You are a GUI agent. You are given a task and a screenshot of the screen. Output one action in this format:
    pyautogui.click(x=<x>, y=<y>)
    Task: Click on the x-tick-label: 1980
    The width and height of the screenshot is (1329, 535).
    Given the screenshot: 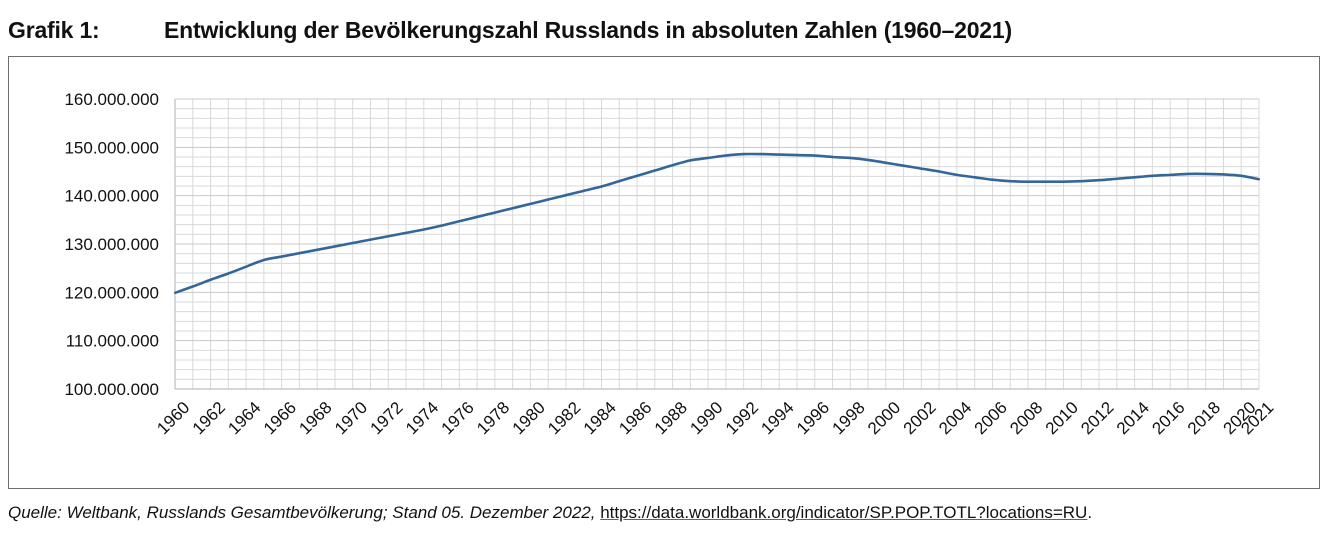 What is the action you would take?
    pyautogui.click(x=529, y=418)
    